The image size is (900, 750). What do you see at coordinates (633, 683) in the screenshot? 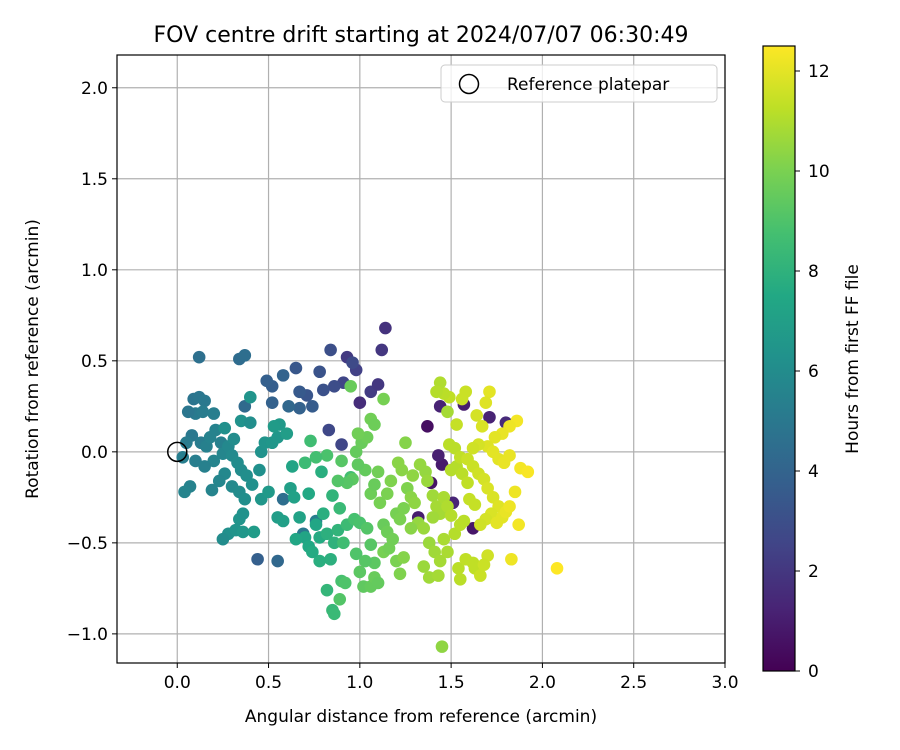
I see `x-tick-label: 2.5` at bounding box center [633, 683].